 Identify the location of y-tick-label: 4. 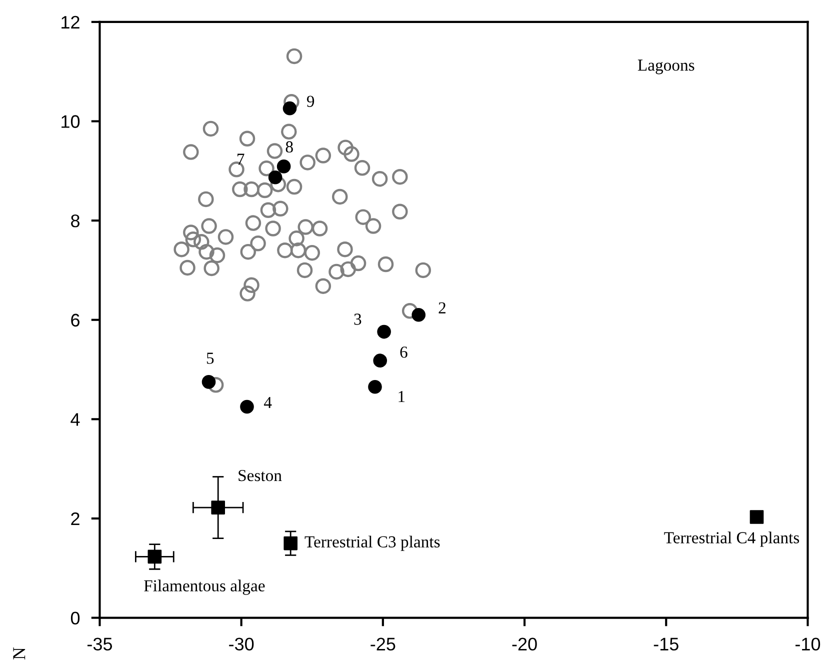
(75, 419).